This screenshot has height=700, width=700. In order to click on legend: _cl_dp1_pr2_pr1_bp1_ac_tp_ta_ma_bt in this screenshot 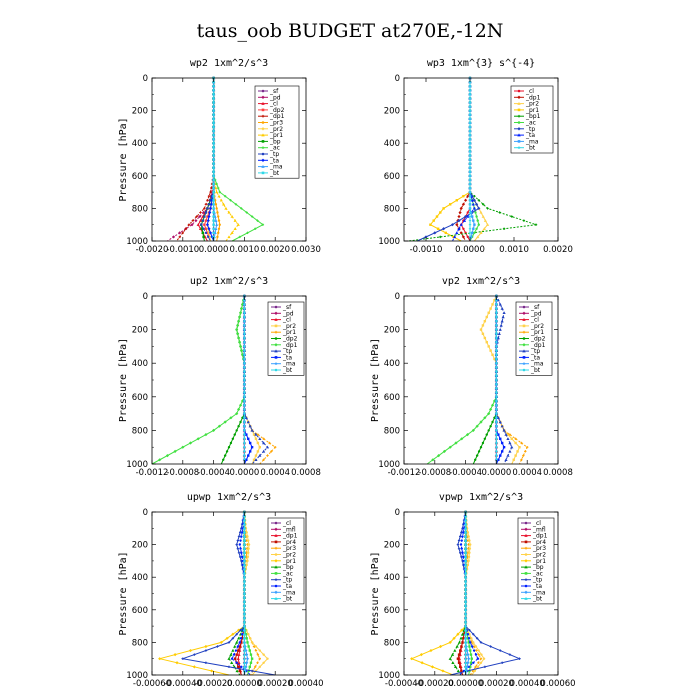, I will do `click(532, 119)`.